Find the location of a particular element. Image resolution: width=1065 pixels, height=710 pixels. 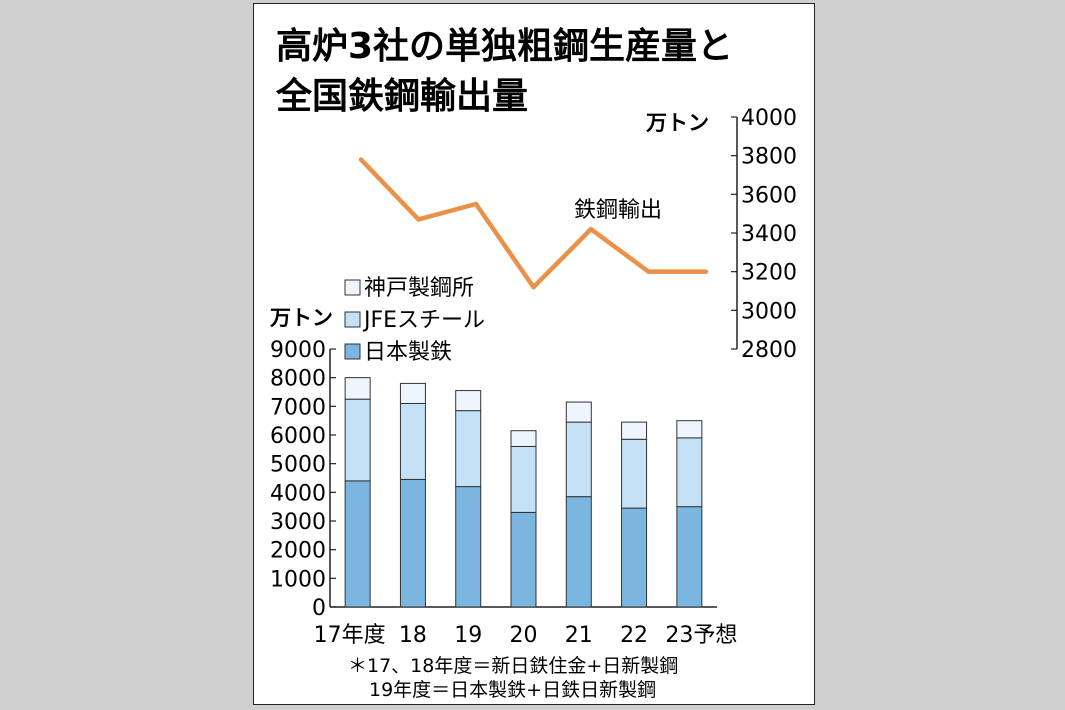

line-y-tick-label: 3800 is located at coordinates (769, 157).